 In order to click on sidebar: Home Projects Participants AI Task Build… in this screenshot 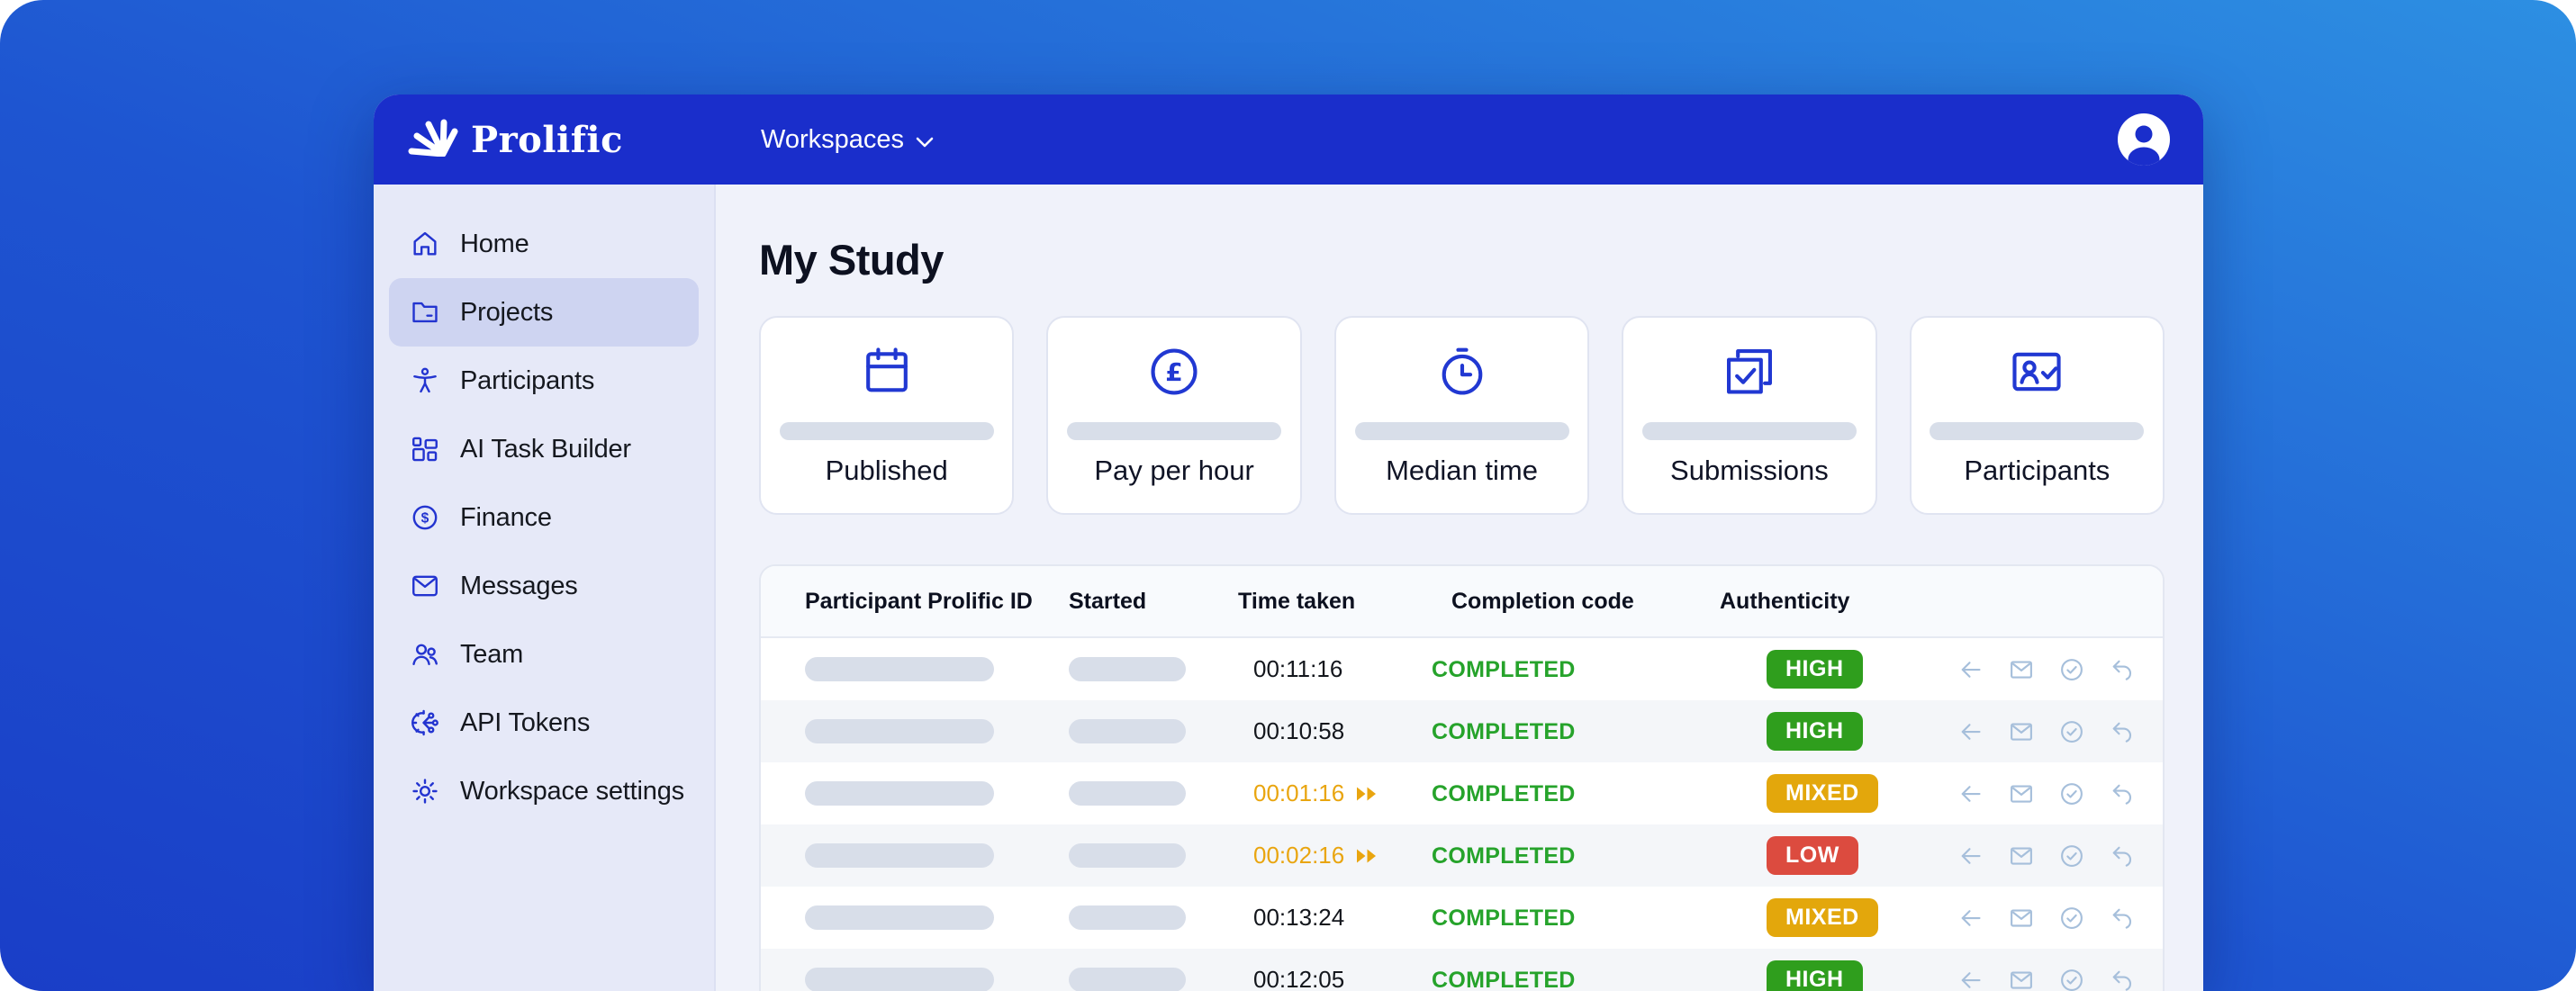, I will do `click(545, 588)`.